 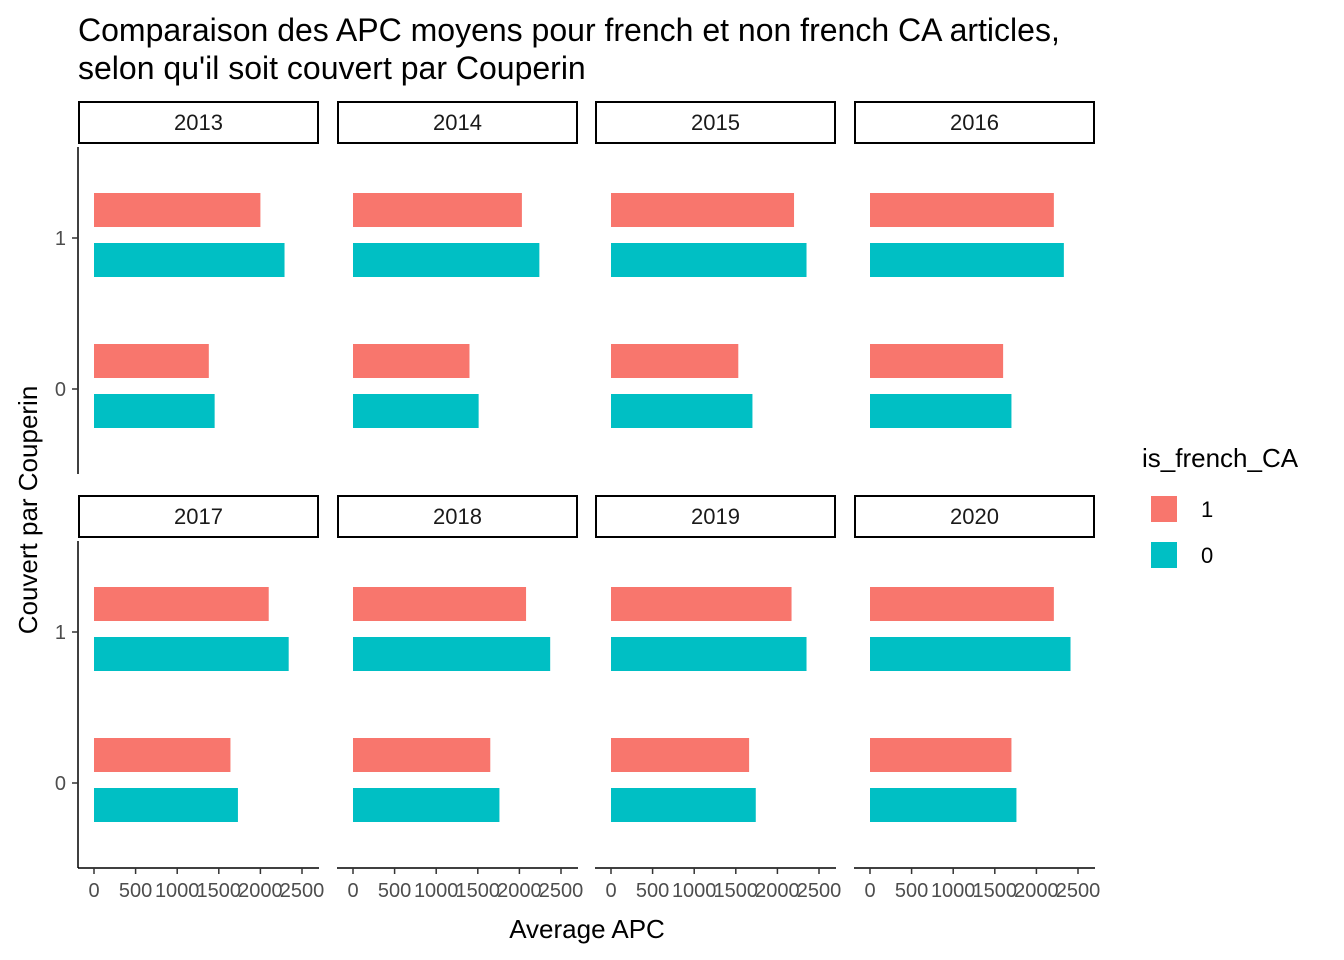 What do you see at coordinates (260, 891) in the screenshot?
I see `x-tick-label-2017-2000: 2000` at bounding box center [260, 891].